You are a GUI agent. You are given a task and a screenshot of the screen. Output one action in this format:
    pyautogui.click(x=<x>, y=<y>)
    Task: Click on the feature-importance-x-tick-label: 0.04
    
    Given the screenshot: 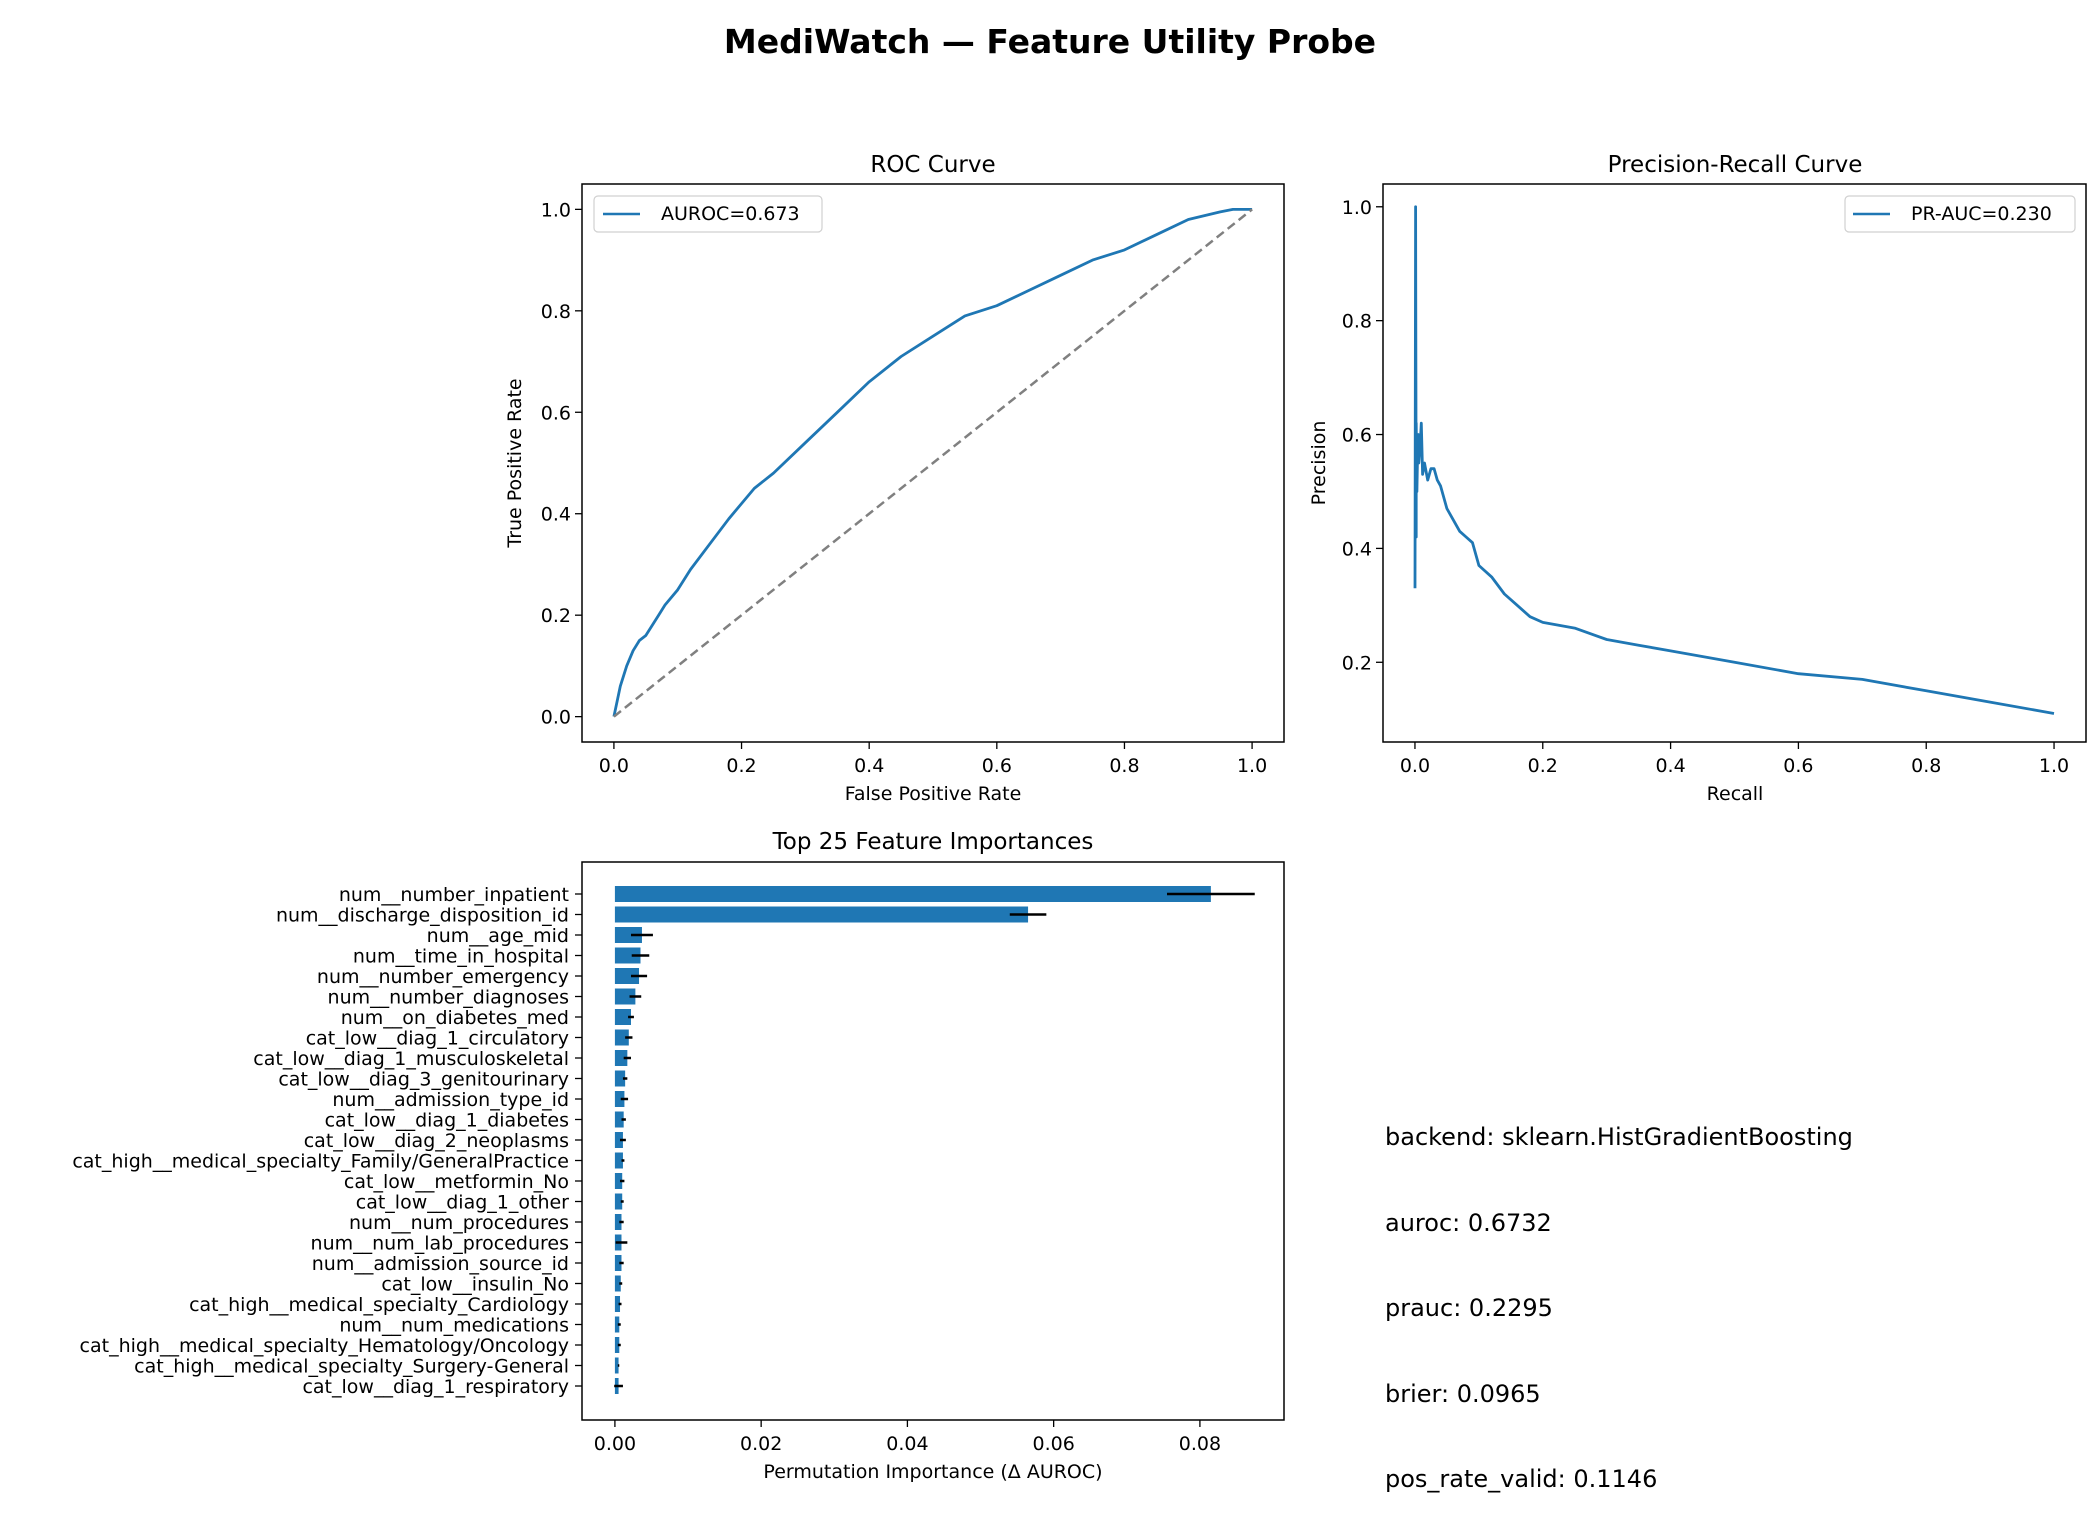 What is the action you would take?
    pyautogui.click(x=907, y=1444)
    